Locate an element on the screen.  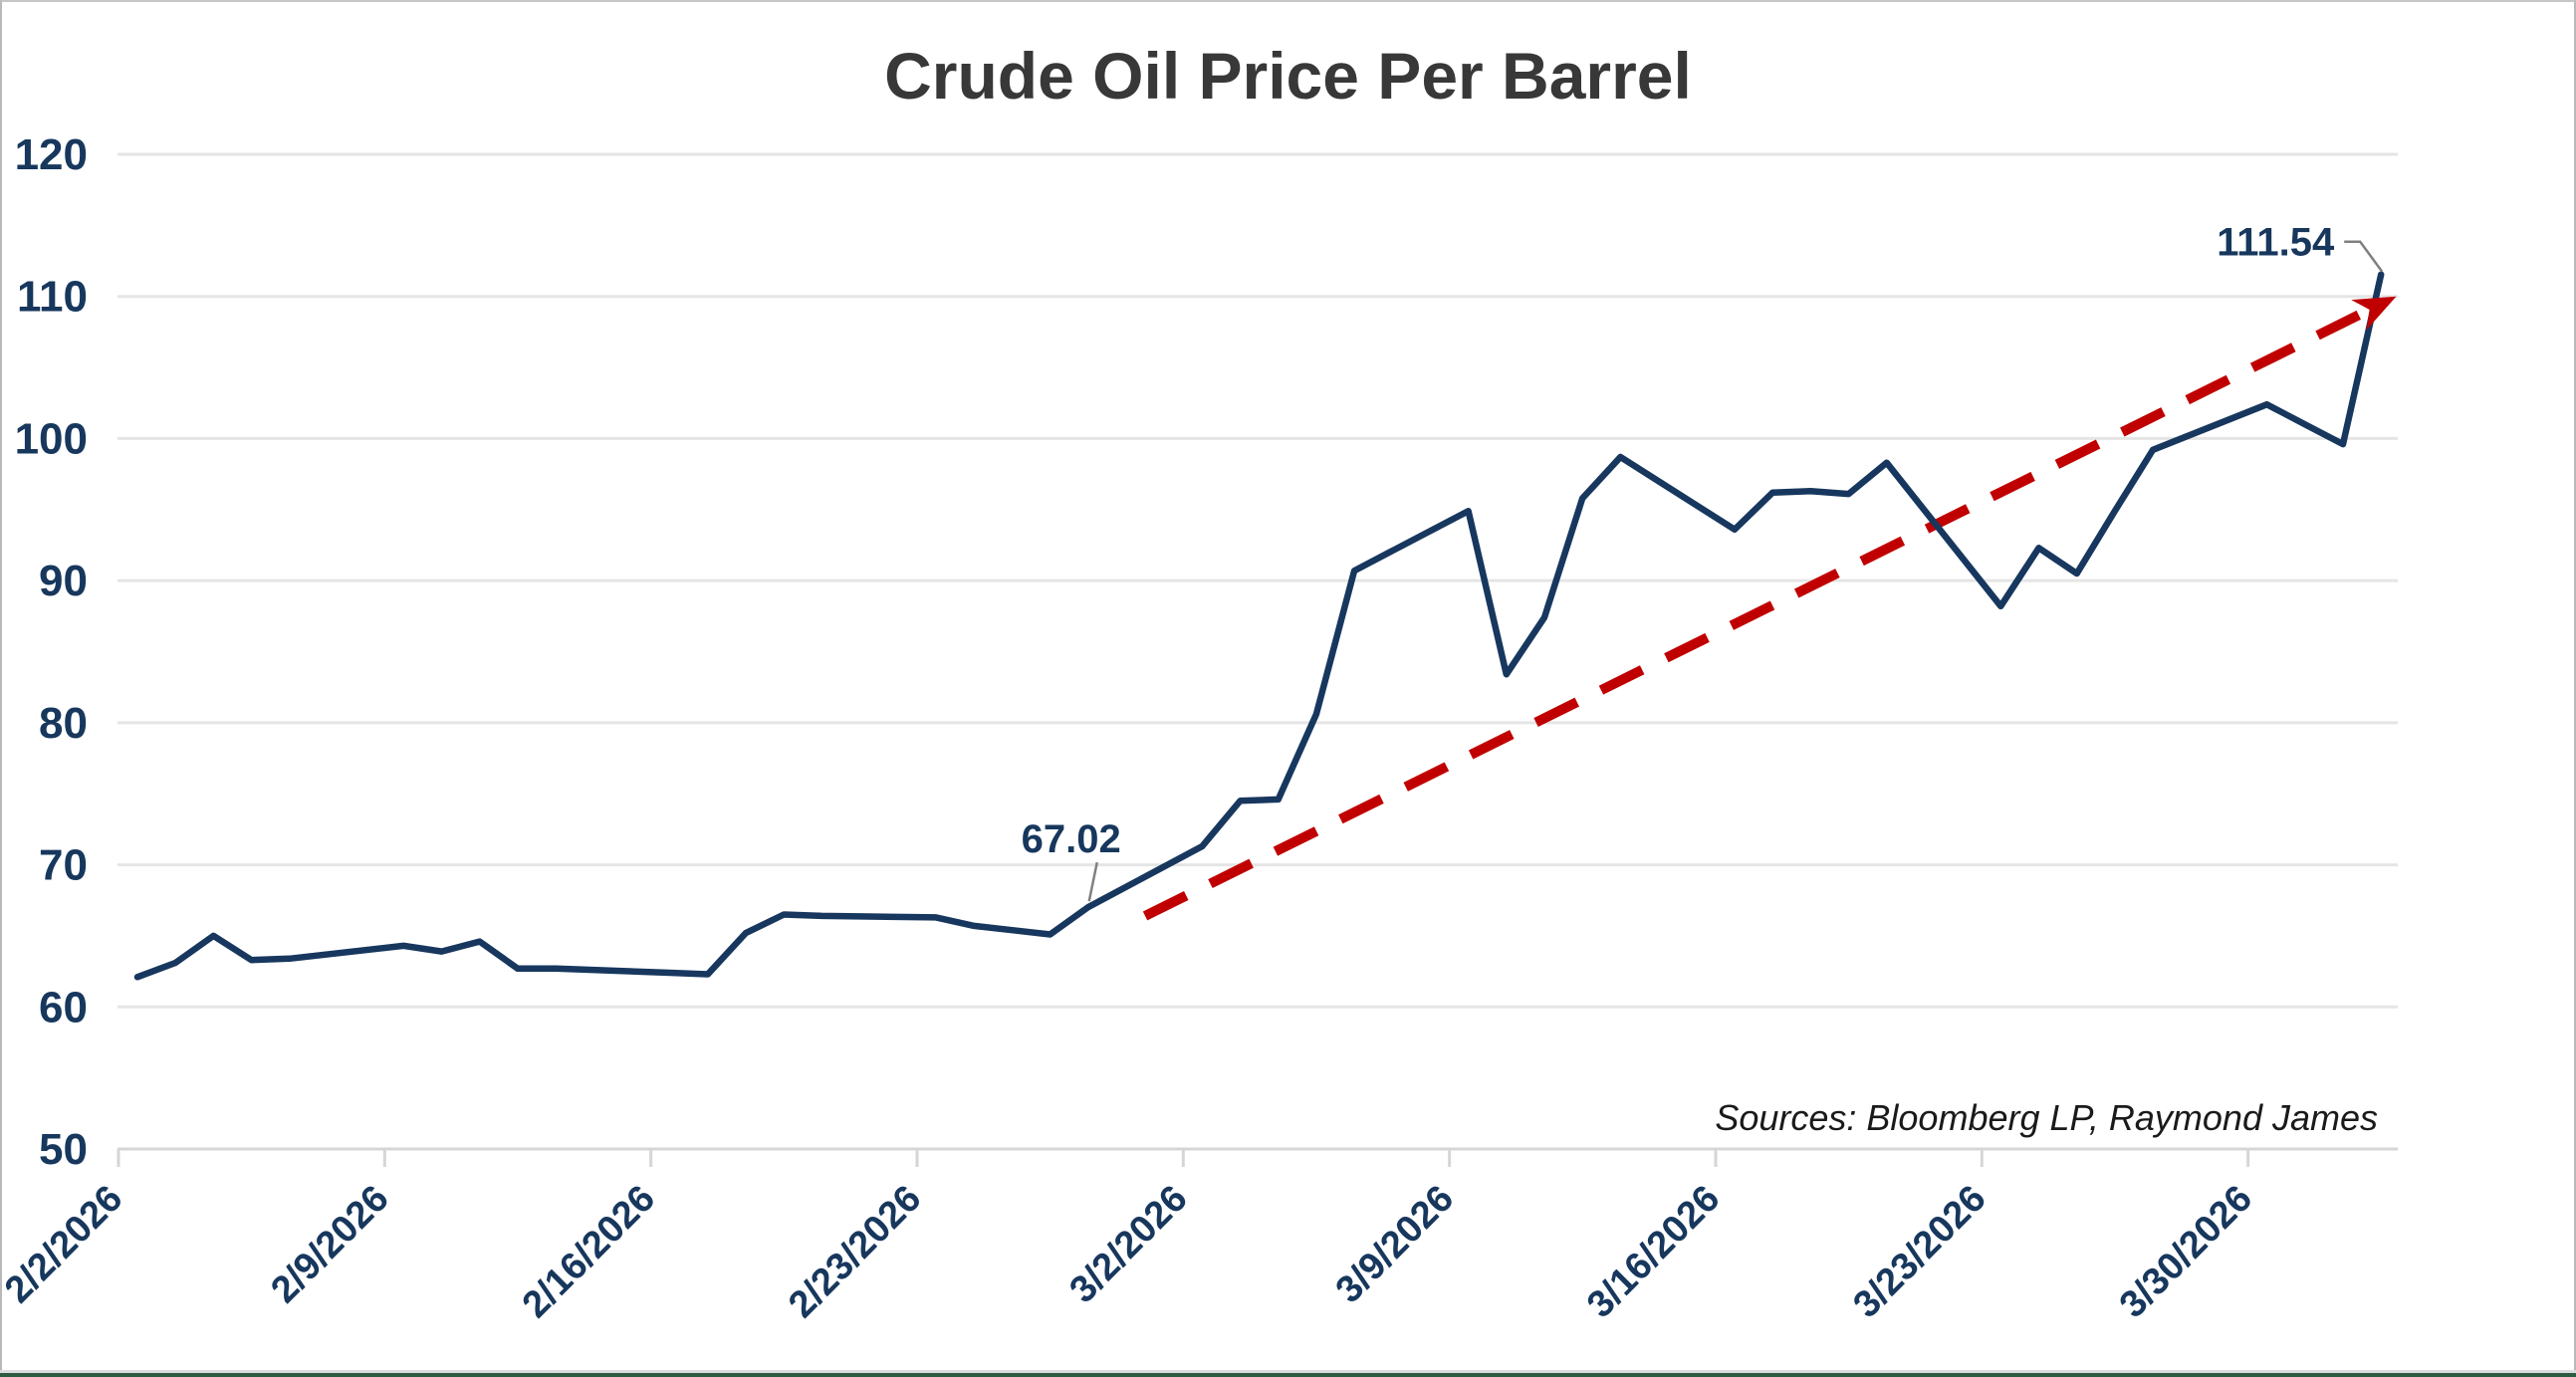
source-note: Sources: Bloomberg LP, Raymond James is located at coordinates (2046, 1117).